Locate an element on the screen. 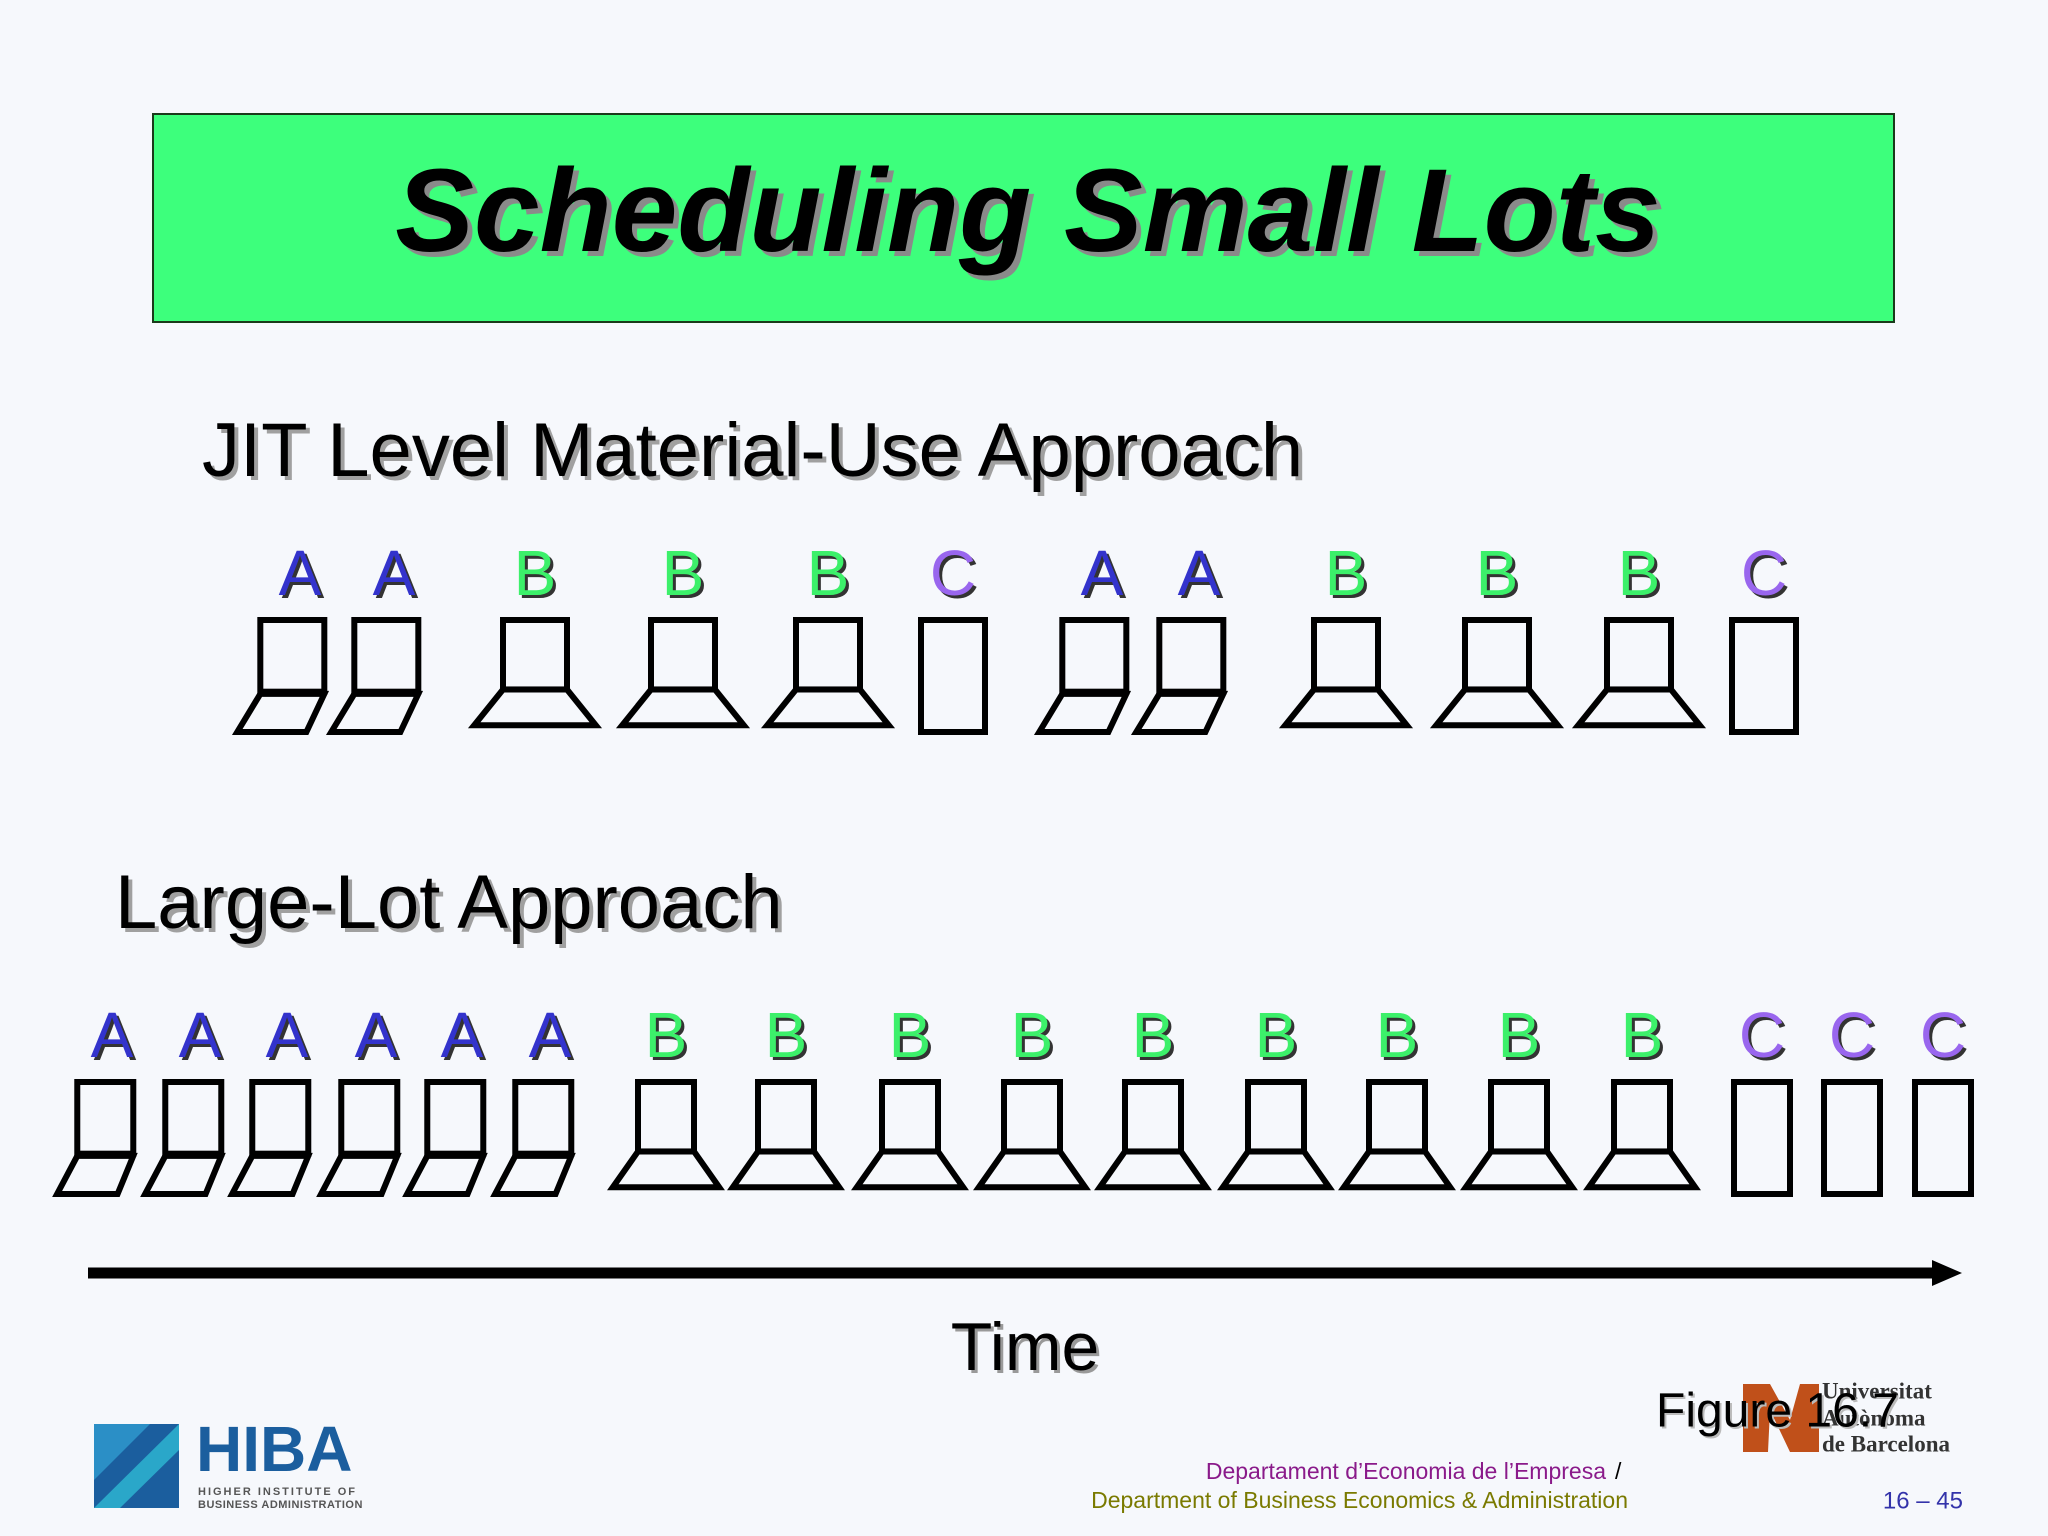 The height and width of the screenshot is (1536, 2048). uab-line3: de Barcelona is located at coordinates (1886, 1443).